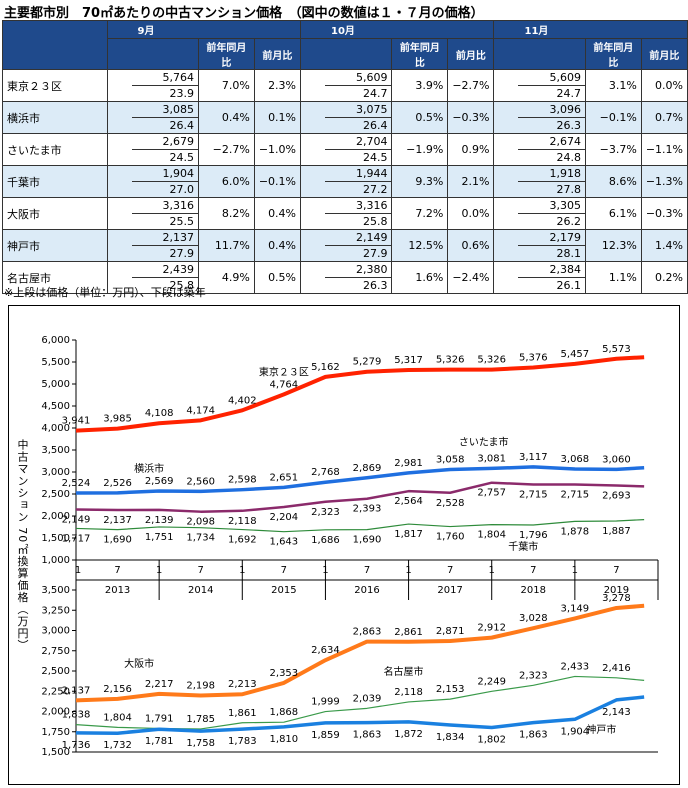 This screenshot has height=788, width=688. Describe the element at coordinates (568, 221) in the screenshot. I see `building-age: 26.2` at that location.